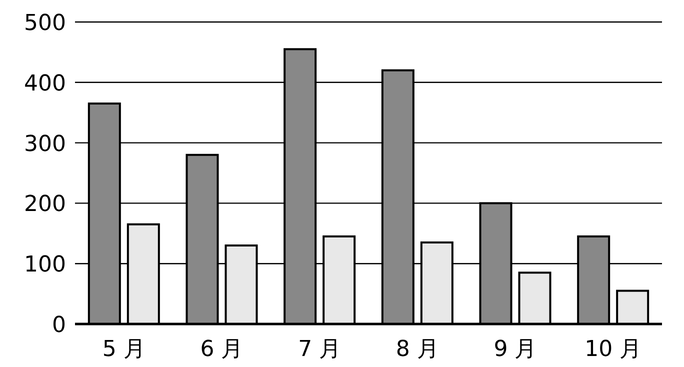  What do you see at coordinates (320, 349) in the screenshot?
I see `x-tick-label: 7 月` at bounding box center [320, 349].